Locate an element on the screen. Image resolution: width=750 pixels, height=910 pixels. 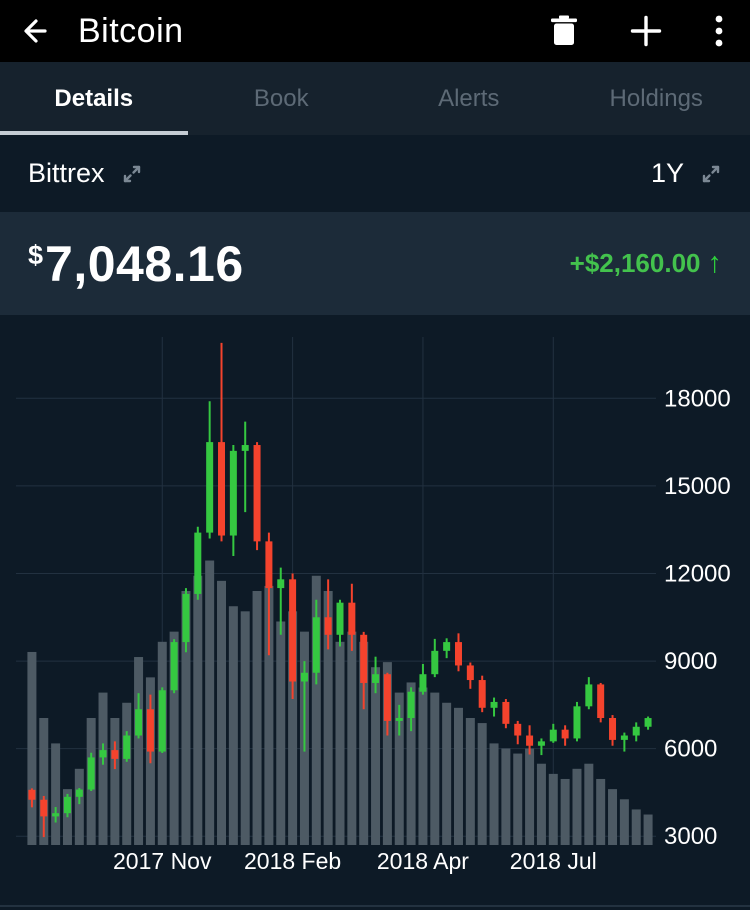
tab-book: Book is located at coordinates (282, 98).